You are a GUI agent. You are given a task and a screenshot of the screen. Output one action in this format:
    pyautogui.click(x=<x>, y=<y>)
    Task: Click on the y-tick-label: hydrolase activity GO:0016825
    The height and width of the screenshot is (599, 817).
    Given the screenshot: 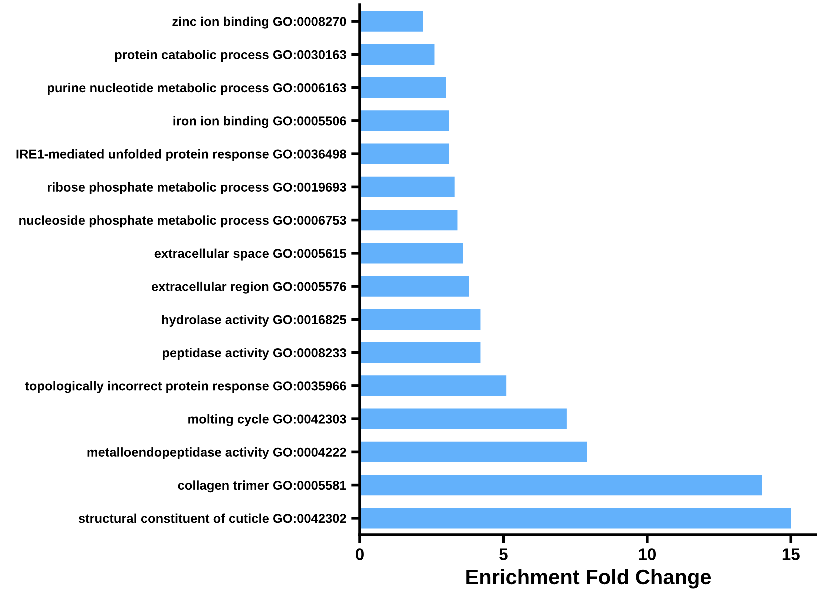 What is the action you would take?
    pyautogui.click(x=254, y=321)
    